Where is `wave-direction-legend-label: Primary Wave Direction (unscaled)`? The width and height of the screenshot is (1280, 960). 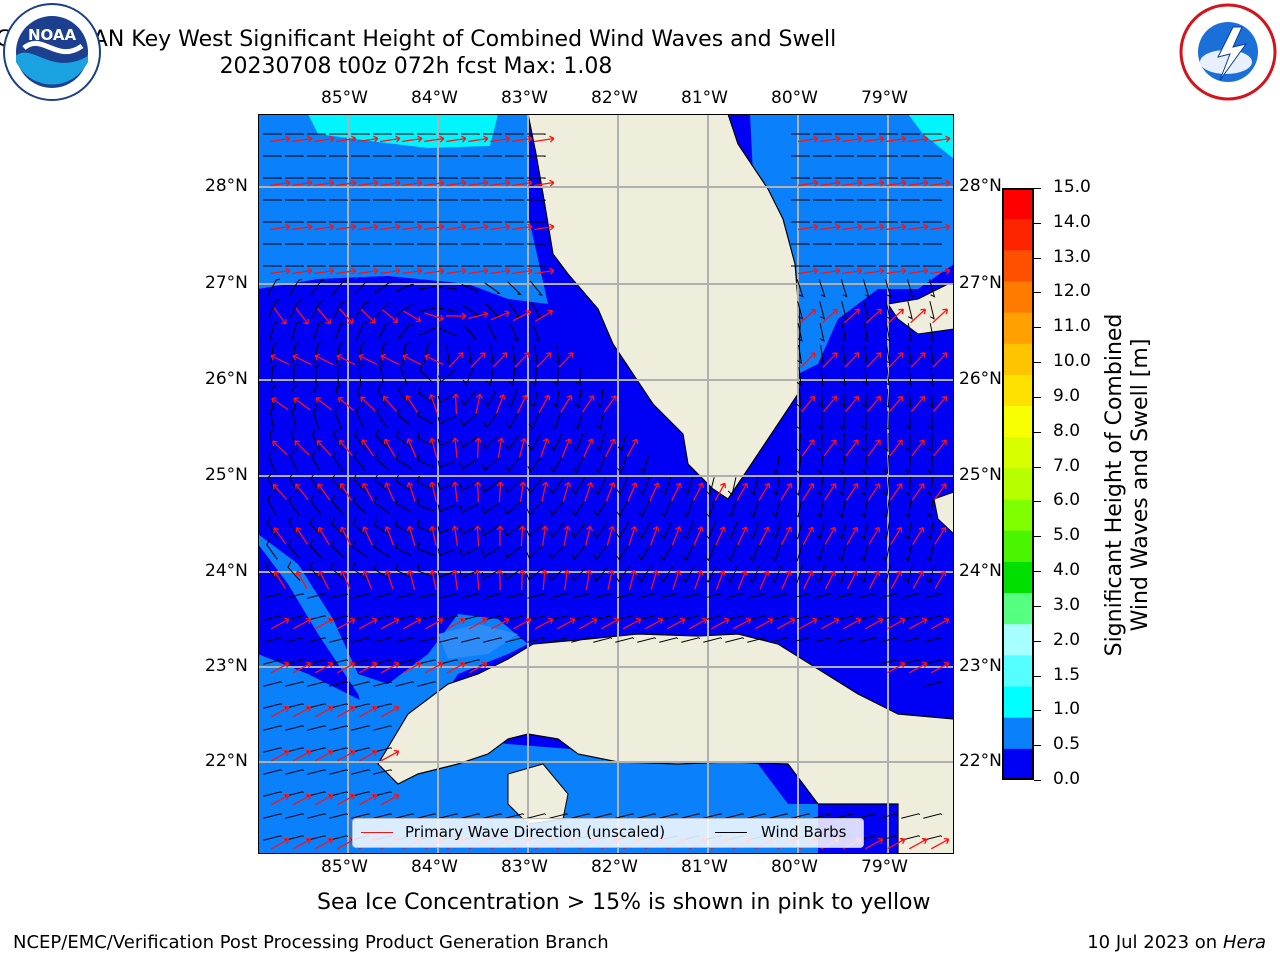
wave-direction-legend-label: Primary Wave Direction (unscaled) is located at coordinates (535, 832).